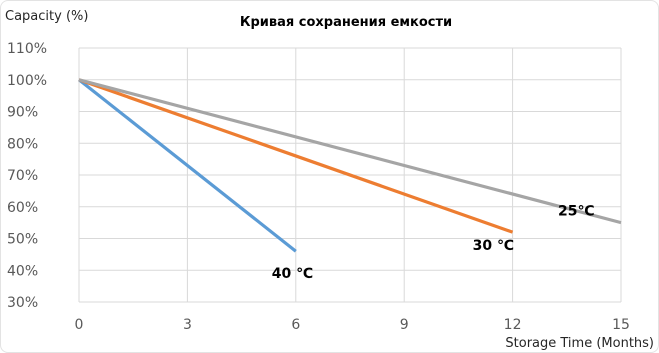 The width and height of the screenshot is (659, 353). What do you see at coordinates (79, 325) in the screenshot?
I see `x-tick-label: 0` at bounding box center [79, 325].